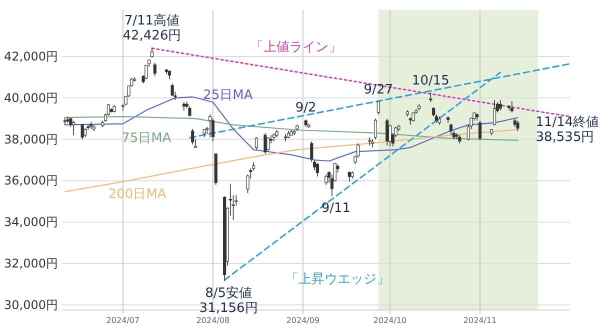  What do you see at coordinates (31, 263) in the screenshot?
I see `y-tick-label: 32,000円` at bounding box center [31, 263].